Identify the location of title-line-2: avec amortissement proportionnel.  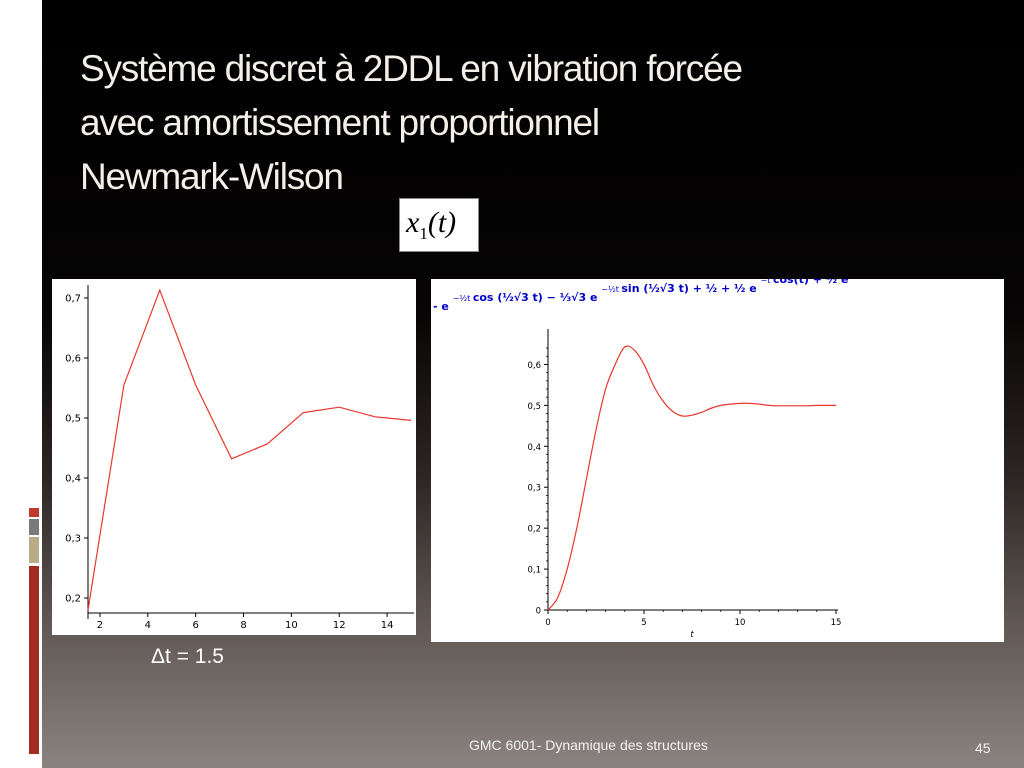
(340, 122).